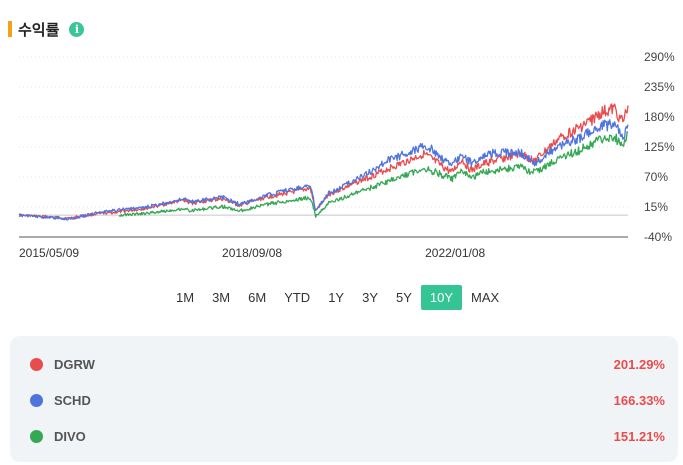 This screenshot has height=465, width=683. What do you see at coordinates (252, 253) in the screenshot?
I see `x-tick-label: 2018/09/08` at bounding box center [252, 253].